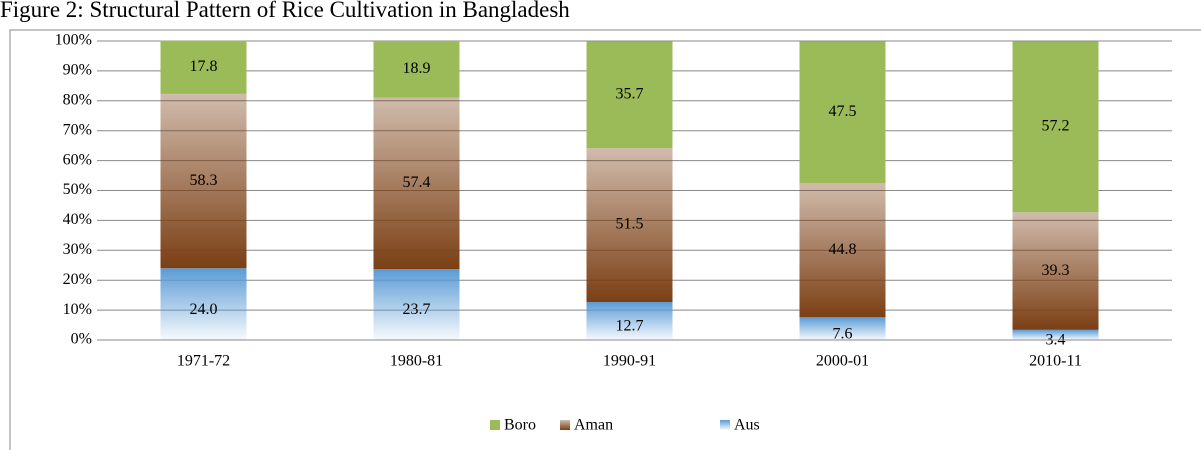  Describe the element at coordinates (204, 309) in the screenshot. I see `data-label: 24.0` at that location.